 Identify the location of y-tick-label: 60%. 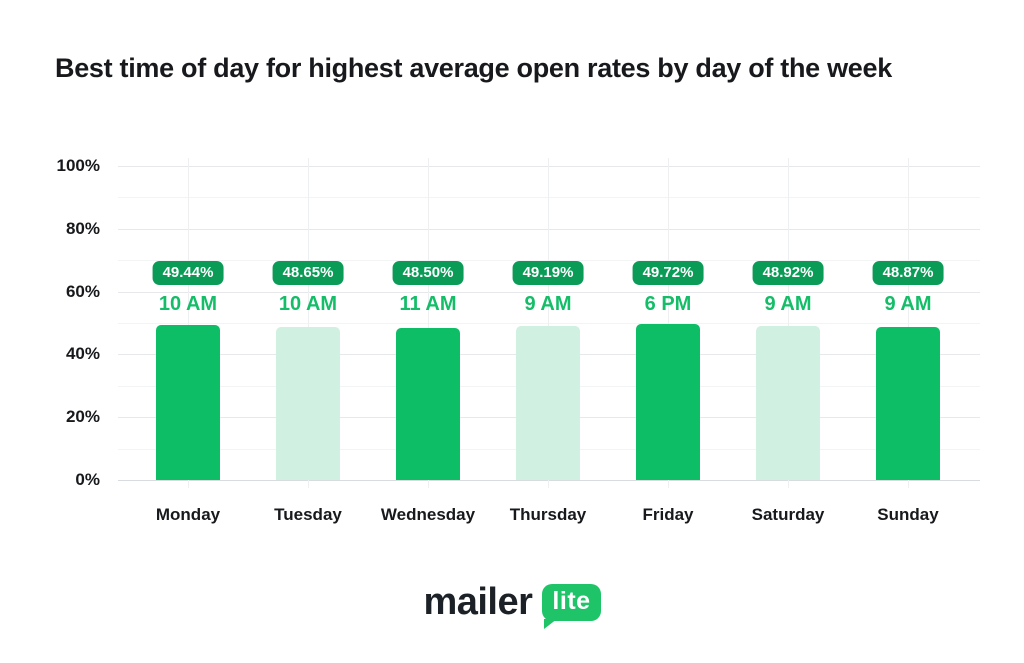
(82, 291).